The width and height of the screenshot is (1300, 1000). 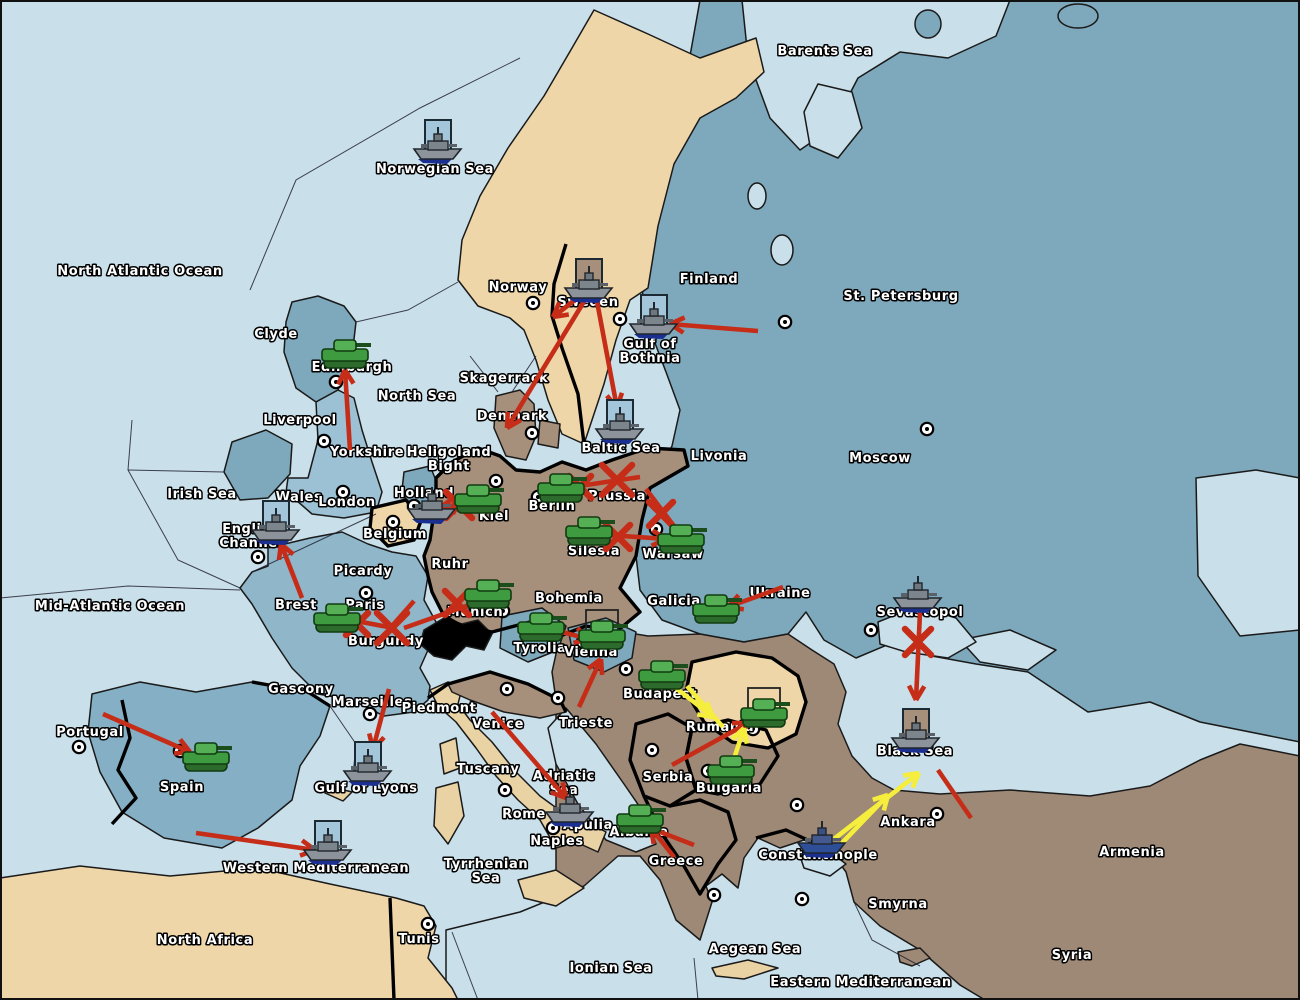 I want to click on province-label: Heligoland Bight, so click(x=449, y=459).